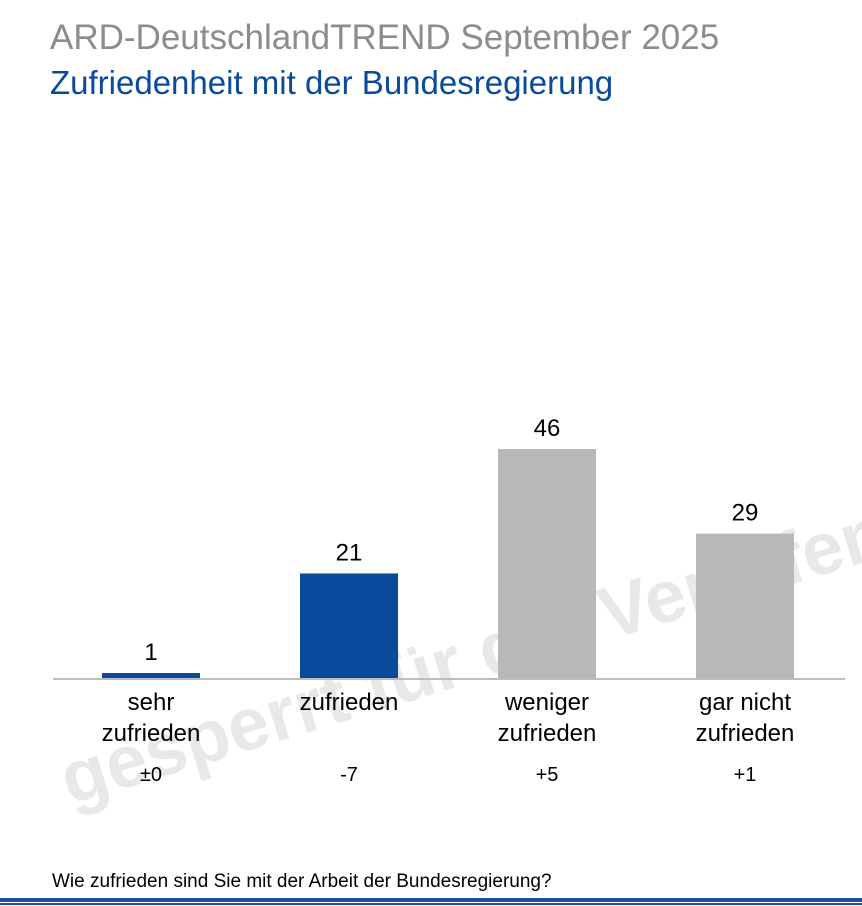 This screenshot has width=862, height=906. What do you see at coordinates (546, 702) in the screenshot?
I see `category-label-2-0: weniger` at bounding box center [546, 702].